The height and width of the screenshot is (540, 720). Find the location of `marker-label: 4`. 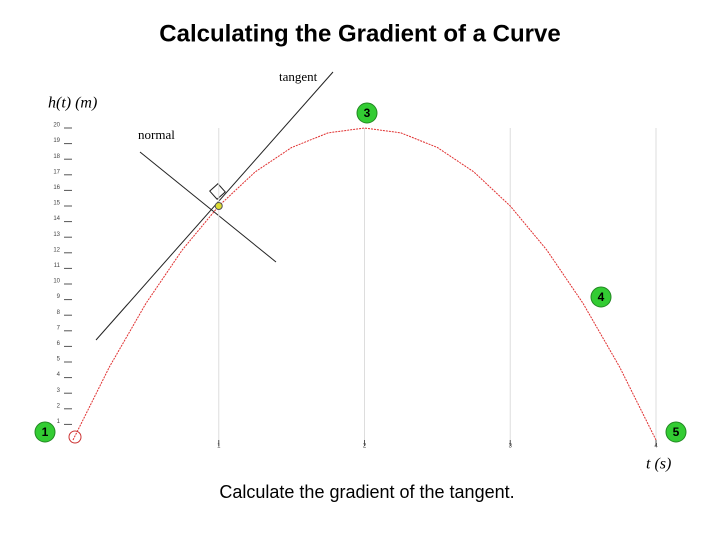

marker-label: 4 is located at coordinates (601, 297).